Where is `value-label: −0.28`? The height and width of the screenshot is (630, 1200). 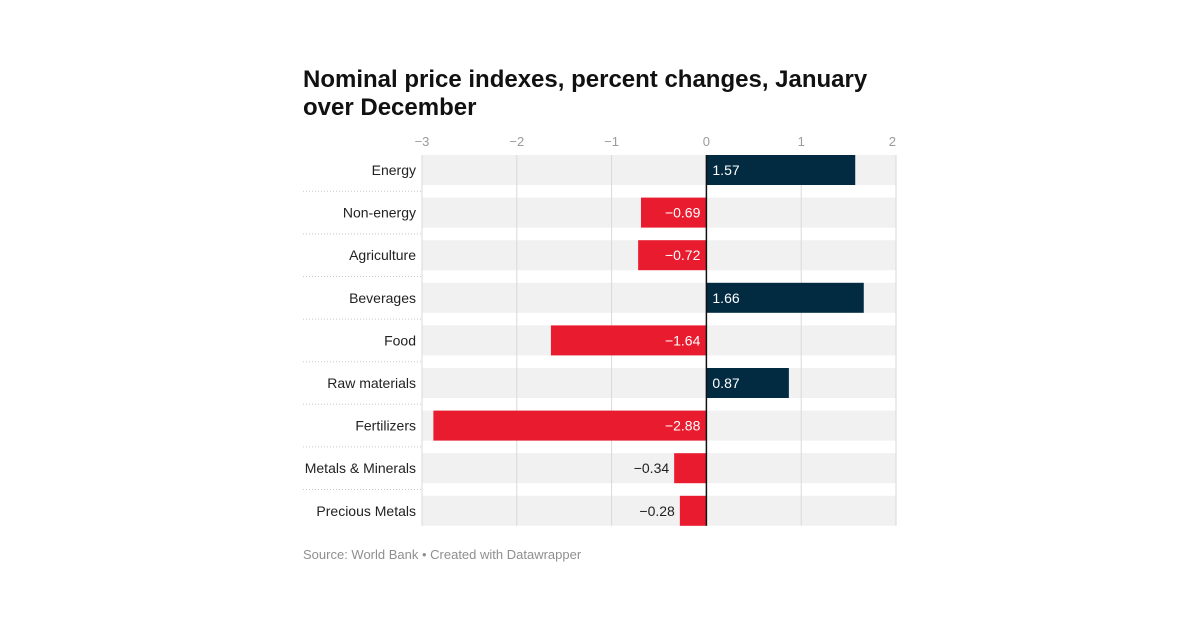
value-label: −0.28 is located at coordinates (657, 511).